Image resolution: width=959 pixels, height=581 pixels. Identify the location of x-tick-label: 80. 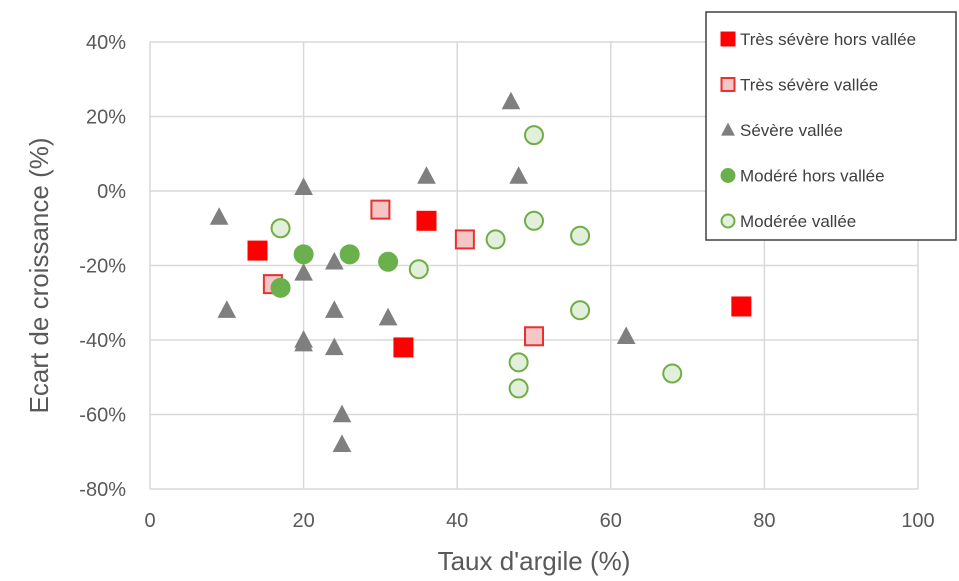
(764, 521).